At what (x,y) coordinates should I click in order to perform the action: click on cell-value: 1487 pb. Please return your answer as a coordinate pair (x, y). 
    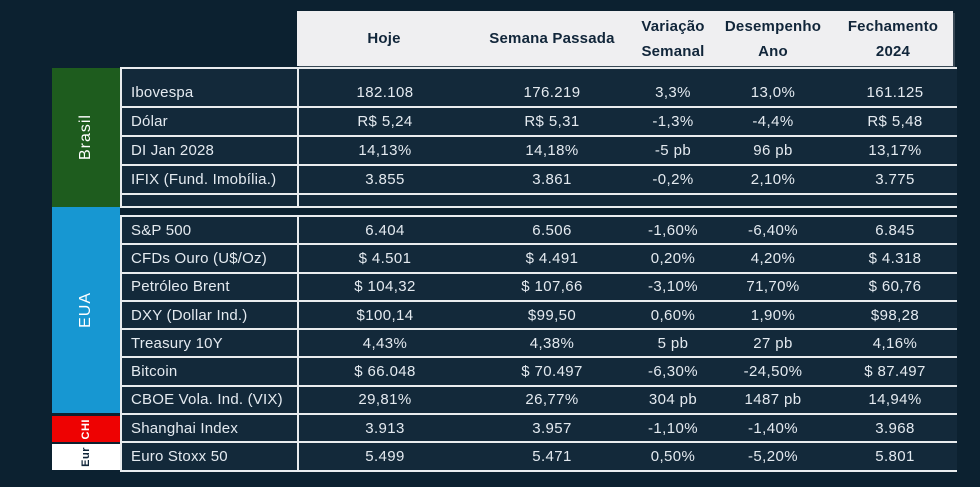
    Looking at the image, I should click on (773, 400).